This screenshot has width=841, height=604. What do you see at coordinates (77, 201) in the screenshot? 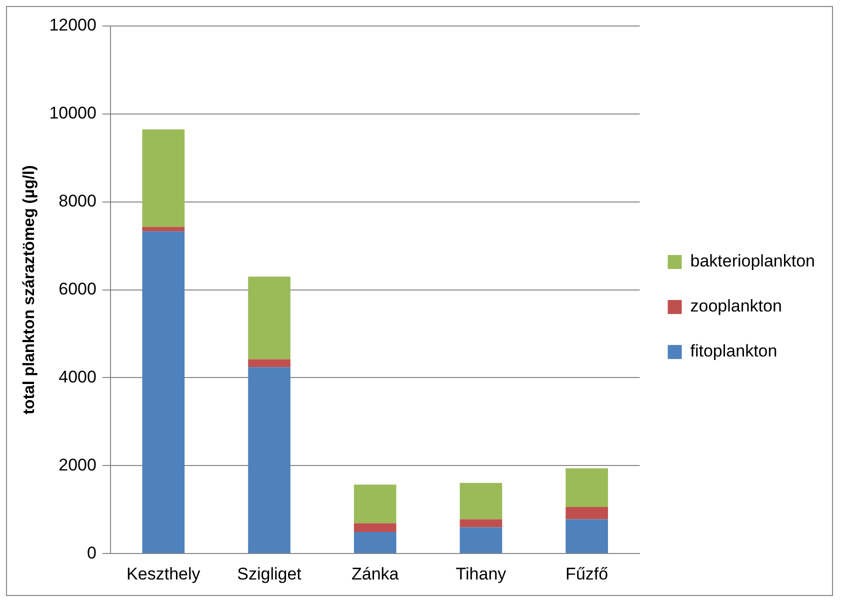
I see `y-tick-label: 8000` at bounding box center [77, 201].